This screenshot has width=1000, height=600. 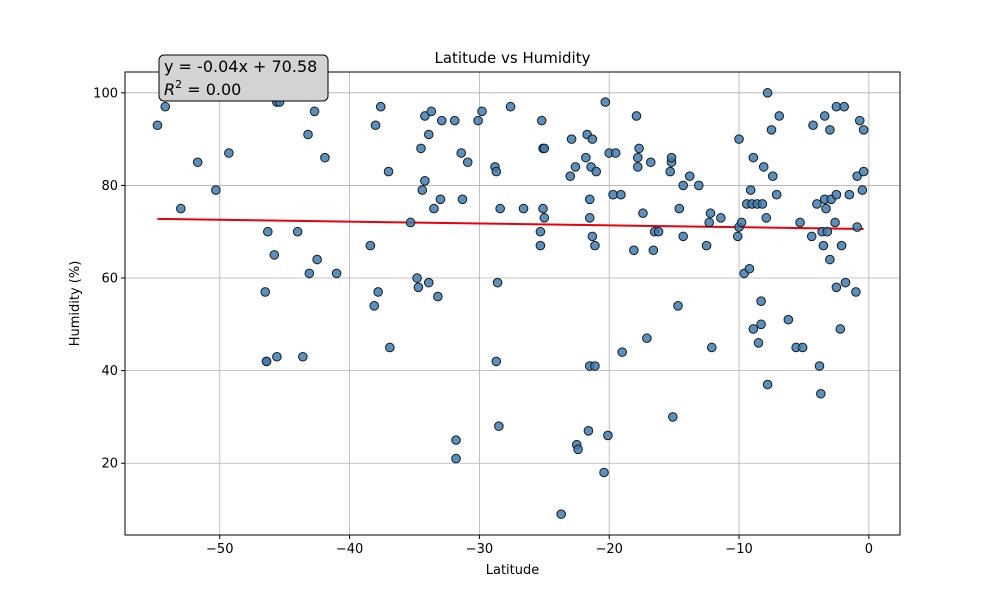 I want to click on regression-line-layer, so click(x=510, y=223).